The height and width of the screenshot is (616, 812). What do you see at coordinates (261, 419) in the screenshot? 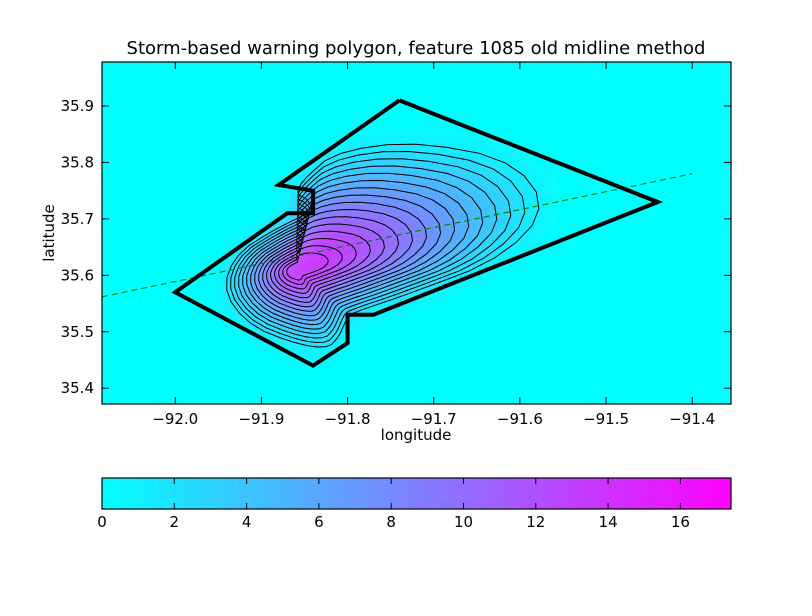
I see `x-tick-label: −91.9` at bounding box center [261, 419].